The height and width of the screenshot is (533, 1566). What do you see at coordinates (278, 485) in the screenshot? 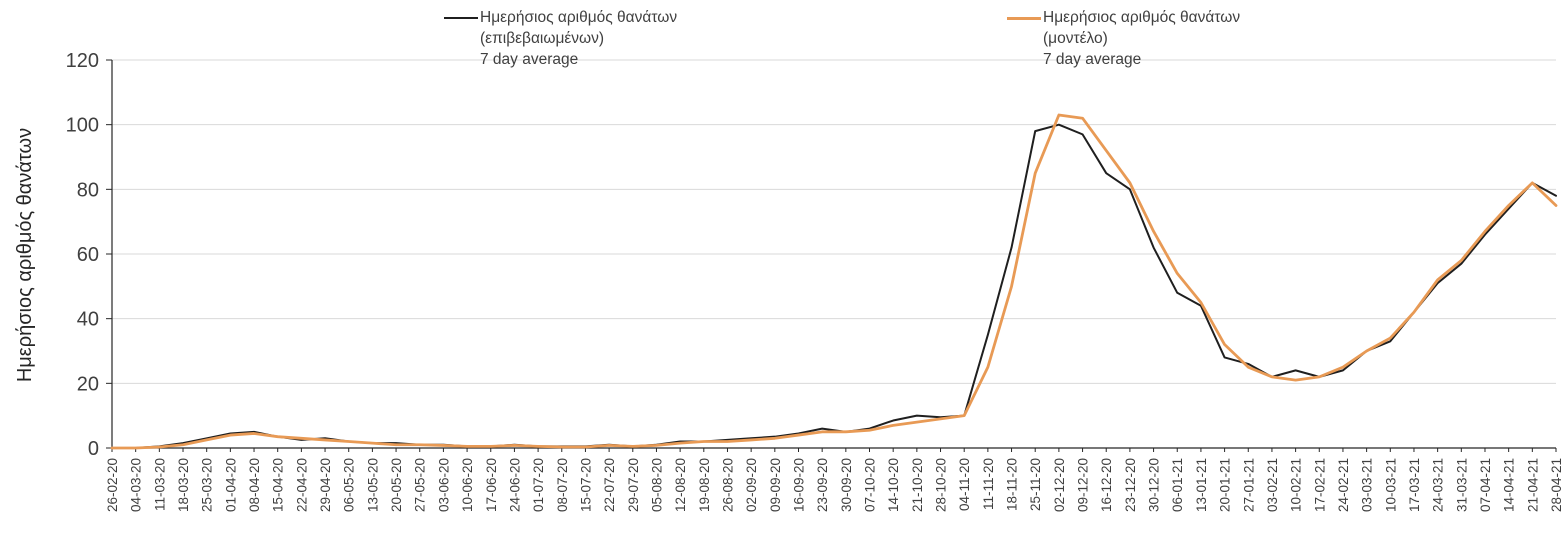
I see `x-tick-label: 15-04-20` at bounding box center [278, 485].